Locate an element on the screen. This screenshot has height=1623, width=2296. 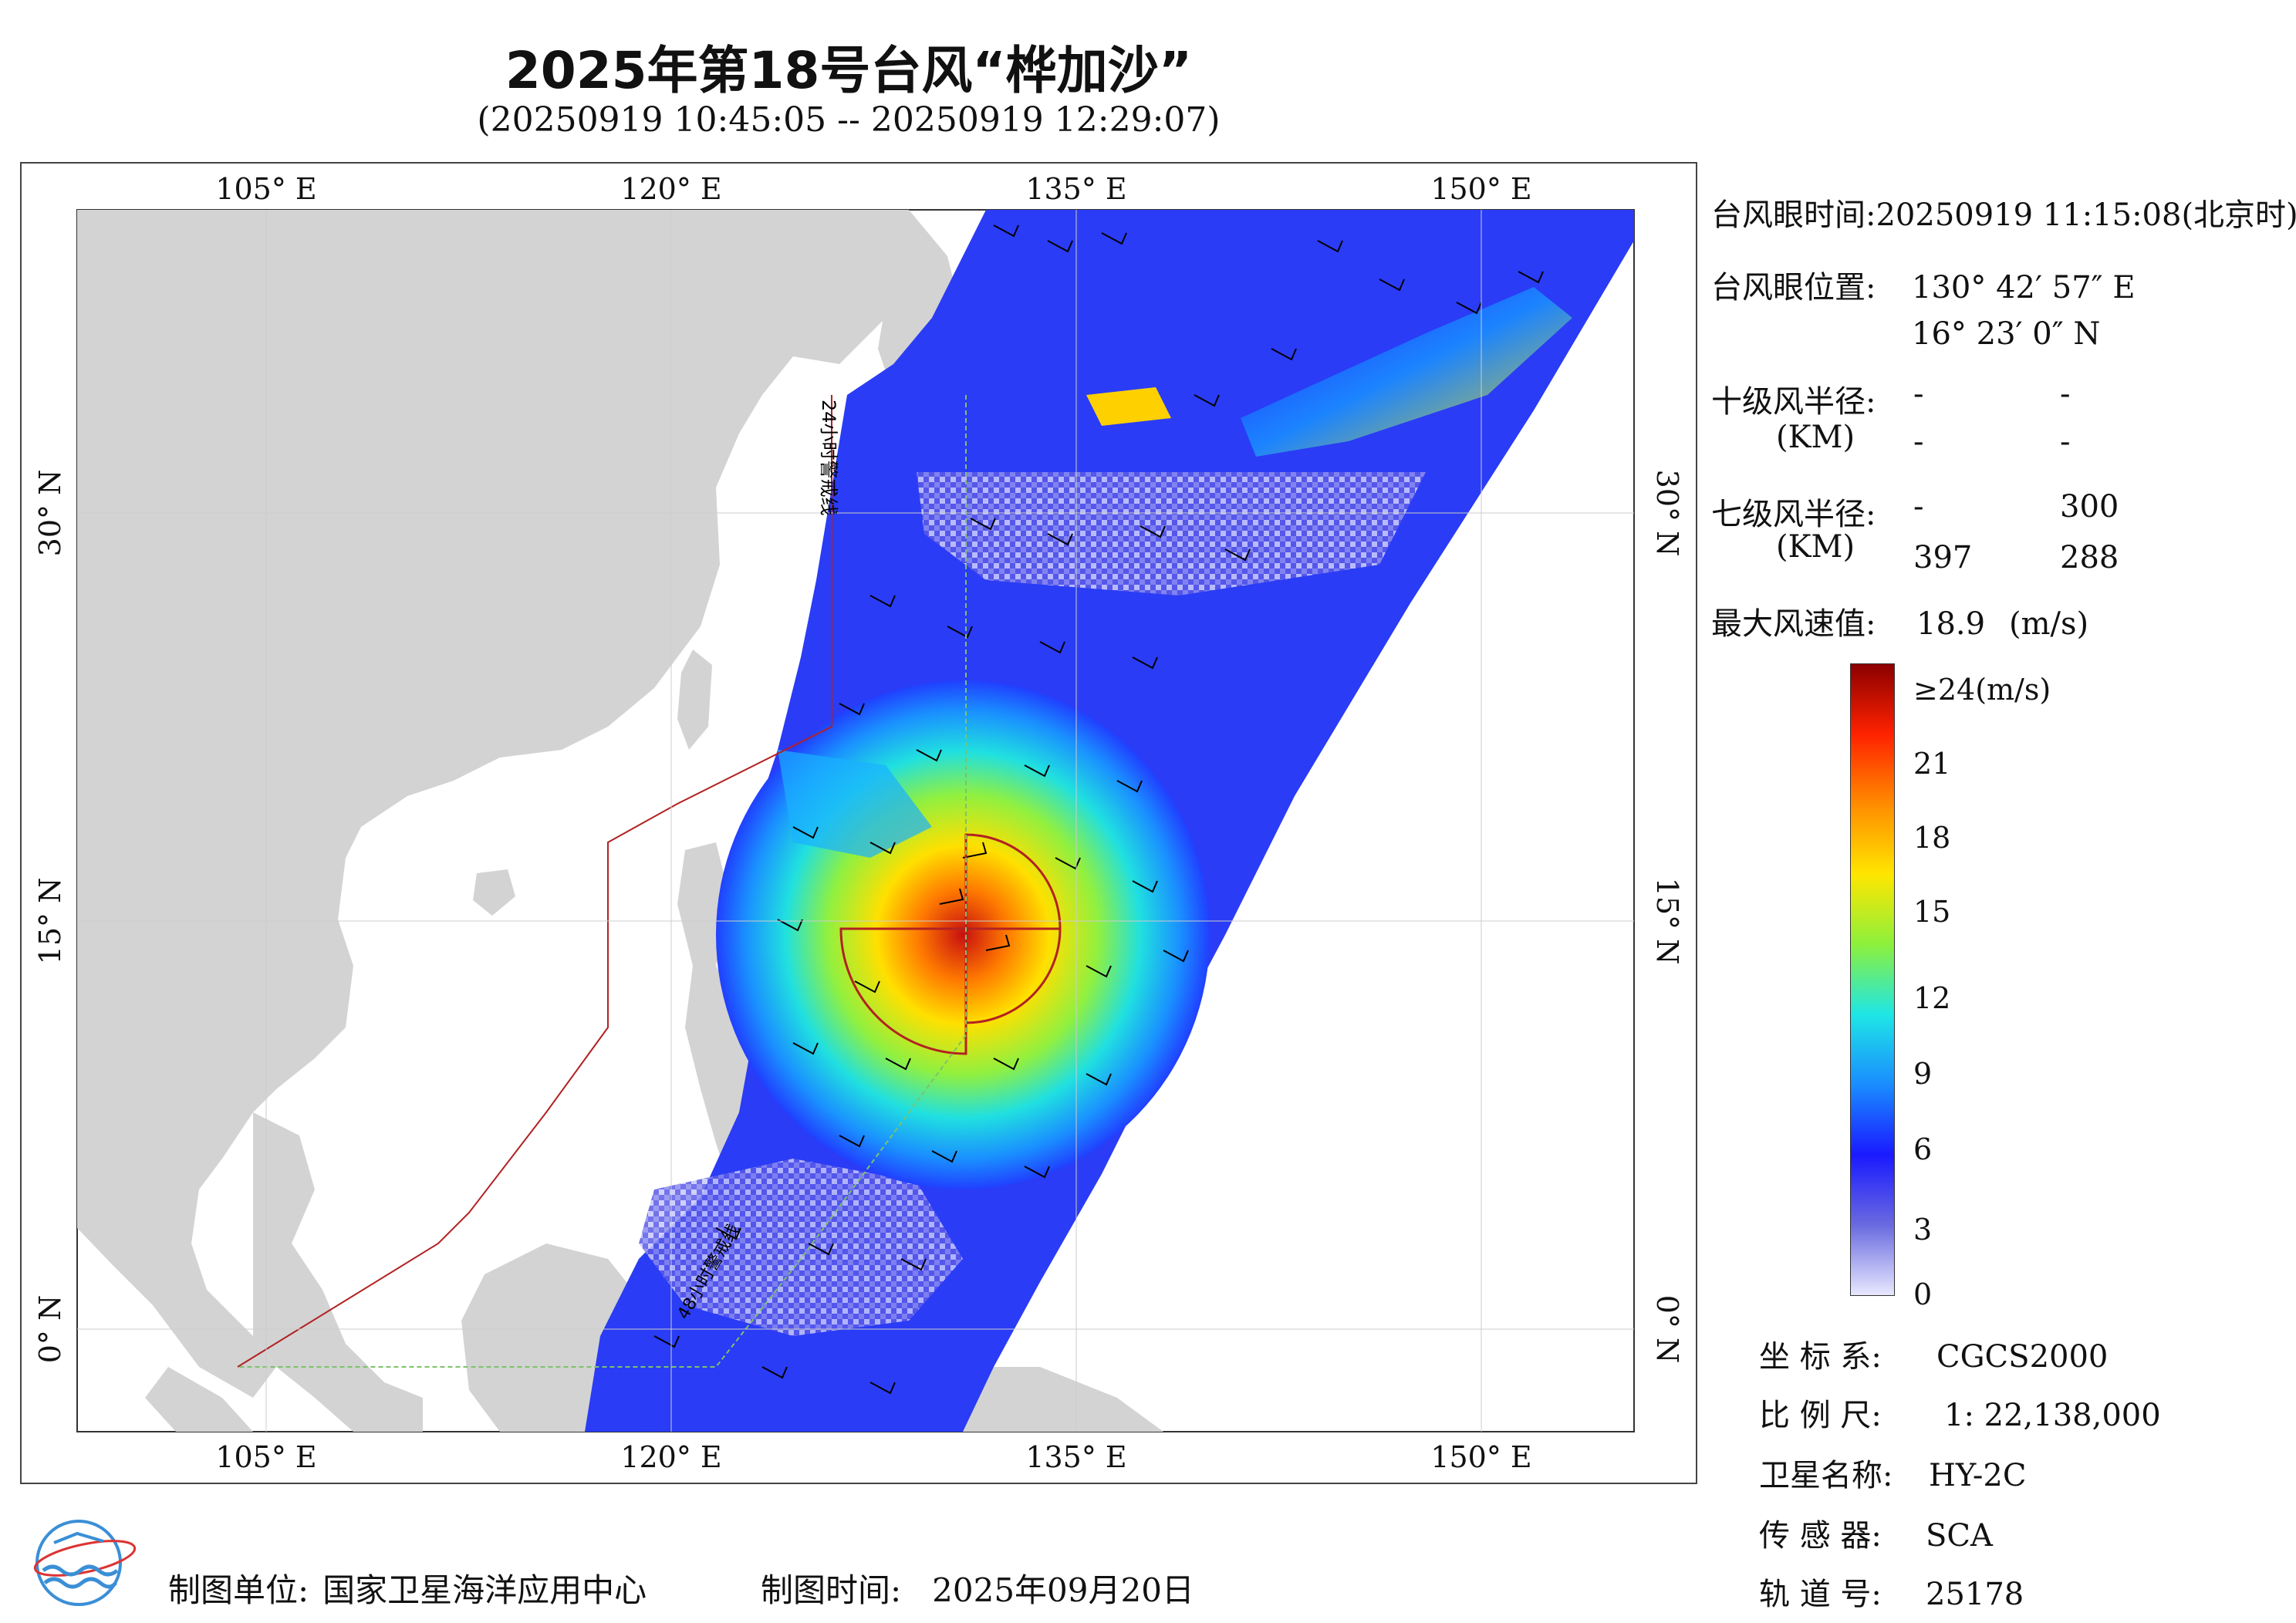
lon-label-top-105: 105° E is located at coordinates (265, 189).